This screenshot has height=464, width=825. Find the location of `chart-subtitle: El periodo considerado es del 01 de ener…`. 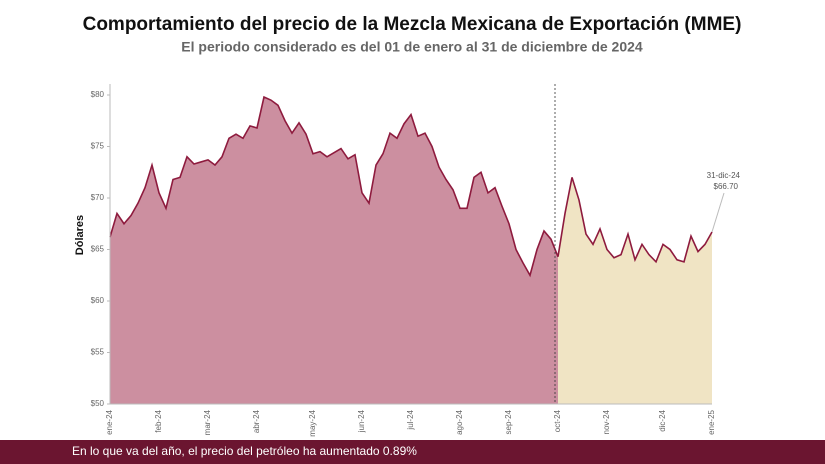

chart-subtitle: El periodo considerado es del 01 de ener… is located at coordinates (412, 47).